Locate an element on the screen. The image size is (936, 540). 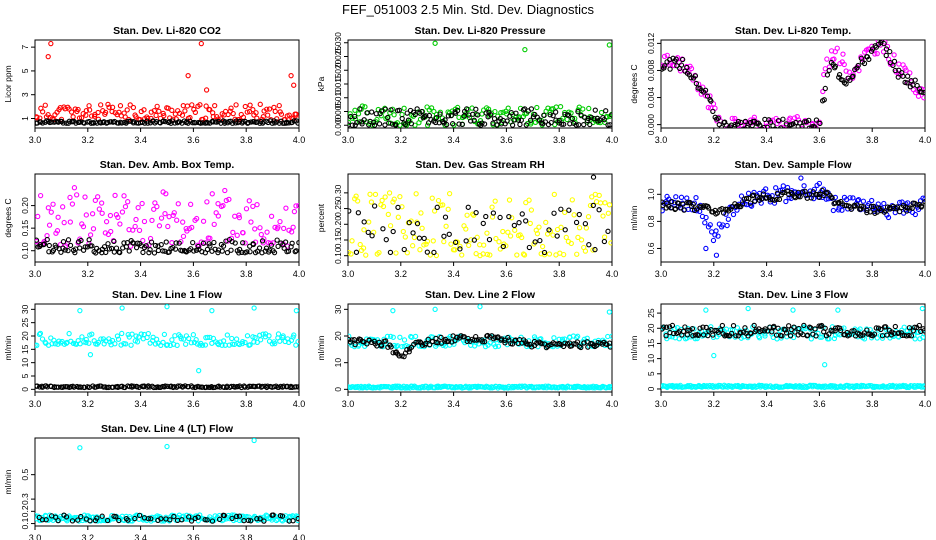
x-tick-label: 3.8 is located at coordinates (246, 536).